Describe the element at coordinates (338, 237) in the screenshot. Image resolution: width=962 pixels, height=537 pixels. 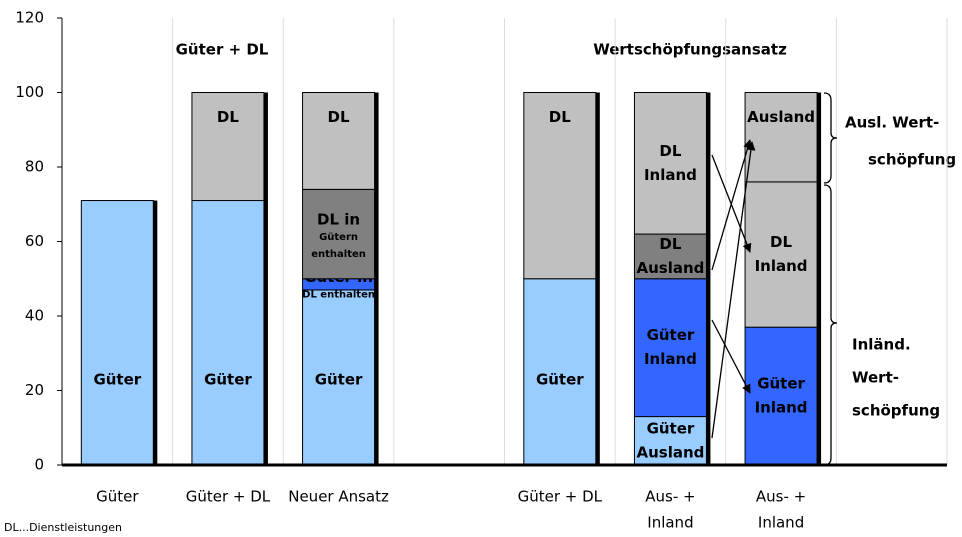
I see `segment-label: Gütern` at that location.